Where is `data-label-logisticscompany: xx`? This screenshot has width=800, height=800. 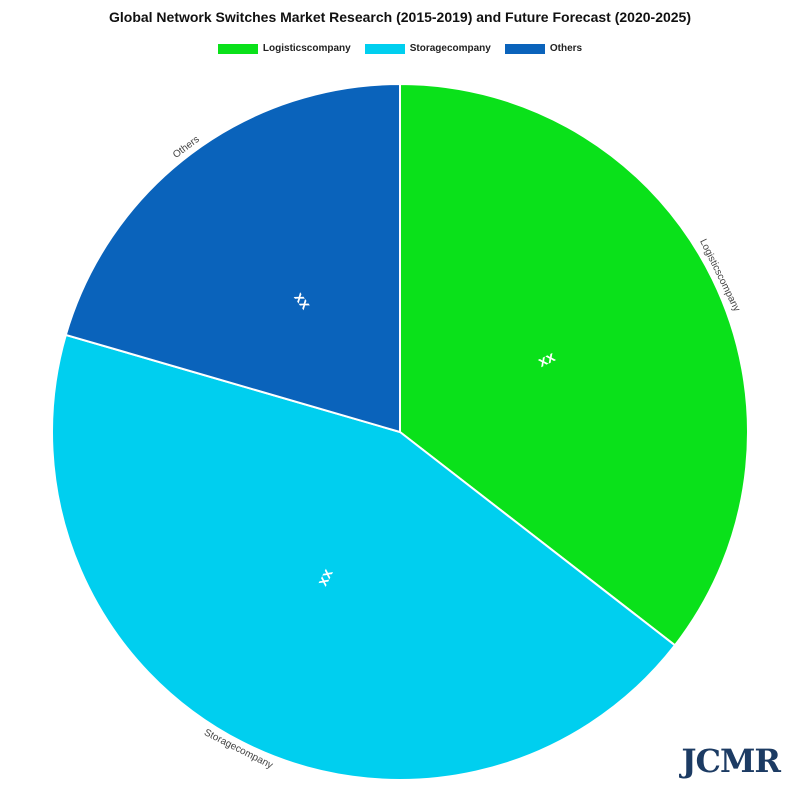 data-label-logisticscompany: xx is located at coordinates (546, 359).